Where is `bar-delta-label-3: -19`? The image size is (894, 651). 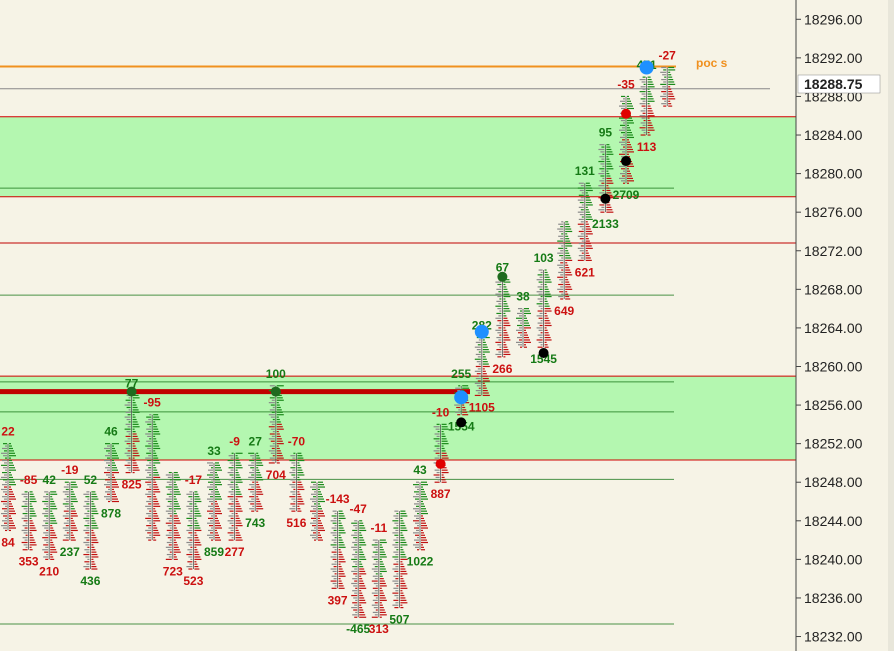 bar-delta-label-3: -19 is located at coordinates (70, 470).